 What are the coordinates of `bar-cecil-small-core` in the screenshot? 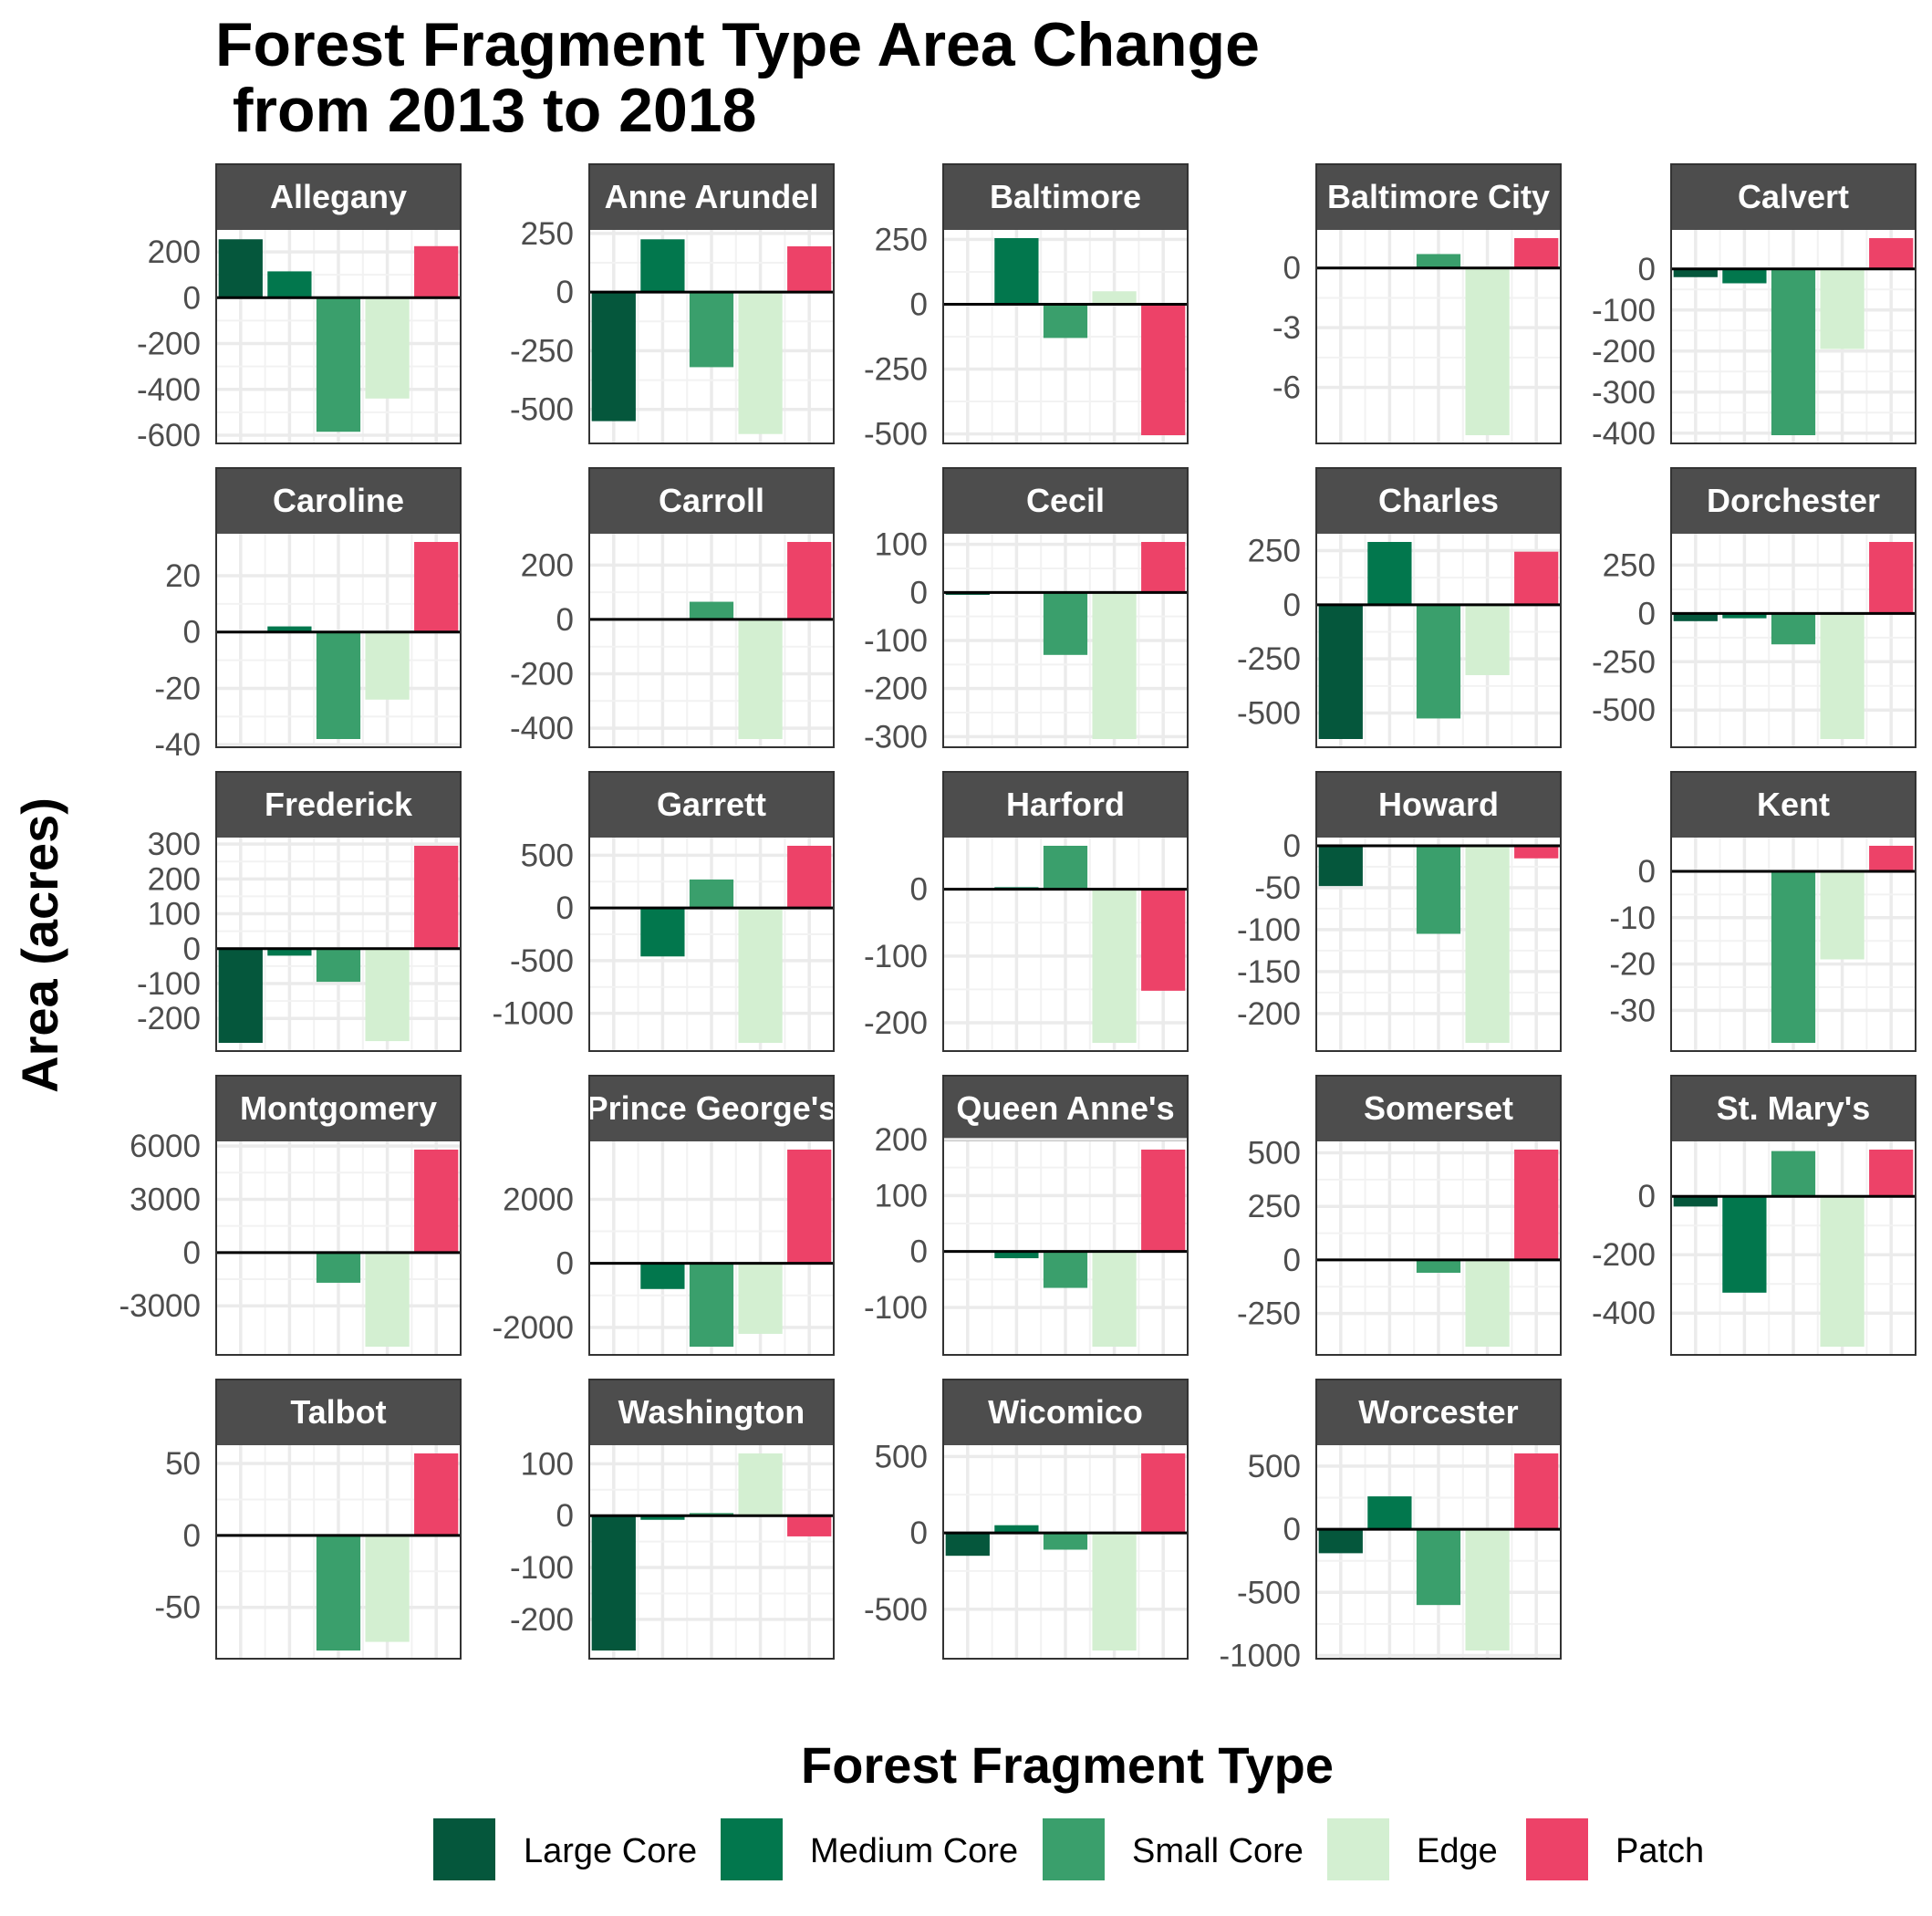 It's located at (1065, 623).